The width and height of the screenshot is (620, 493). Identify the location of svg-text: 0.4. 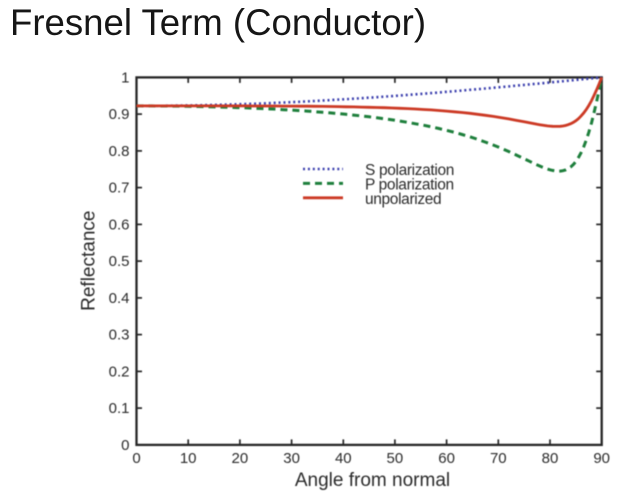
(119, 298).